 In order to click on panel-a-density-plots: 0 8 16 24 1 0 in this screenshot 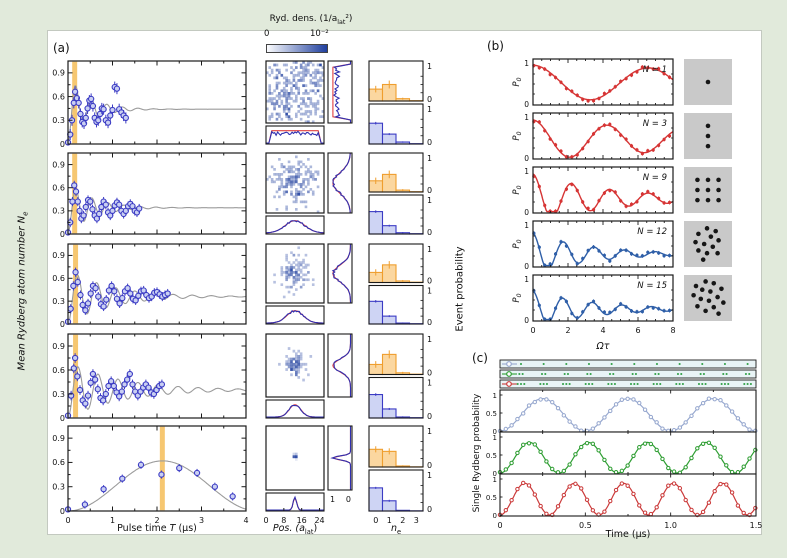, I will do `click(308, 292)`.